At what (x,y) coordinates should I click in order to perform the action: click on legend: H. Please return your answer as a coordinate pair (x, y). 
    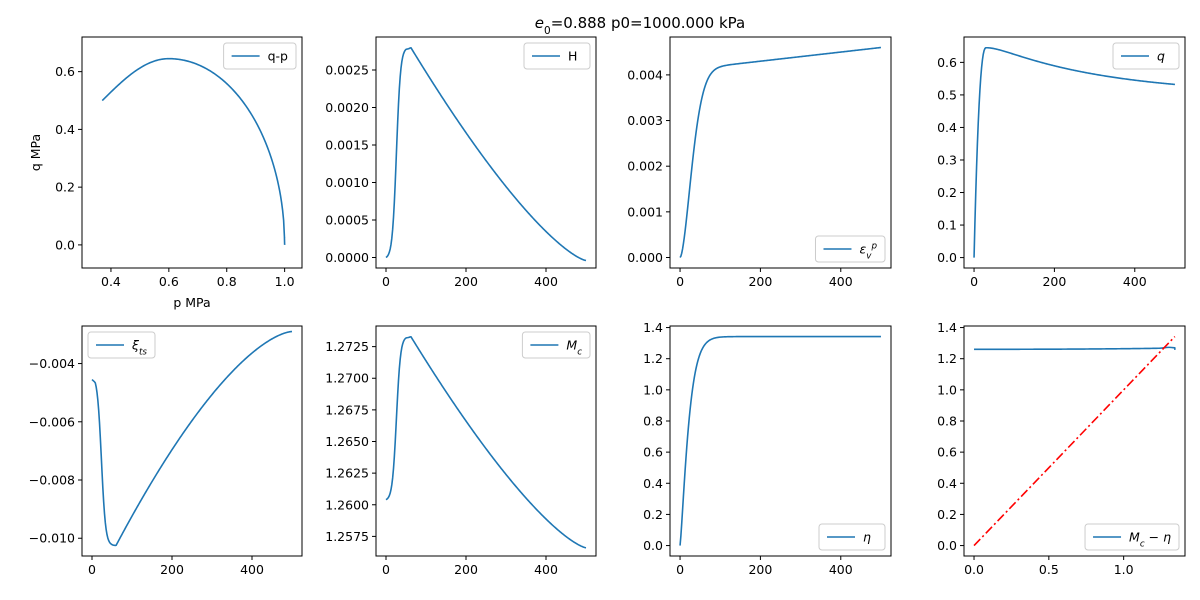
    Looking at the image, I should click on (557, 56).